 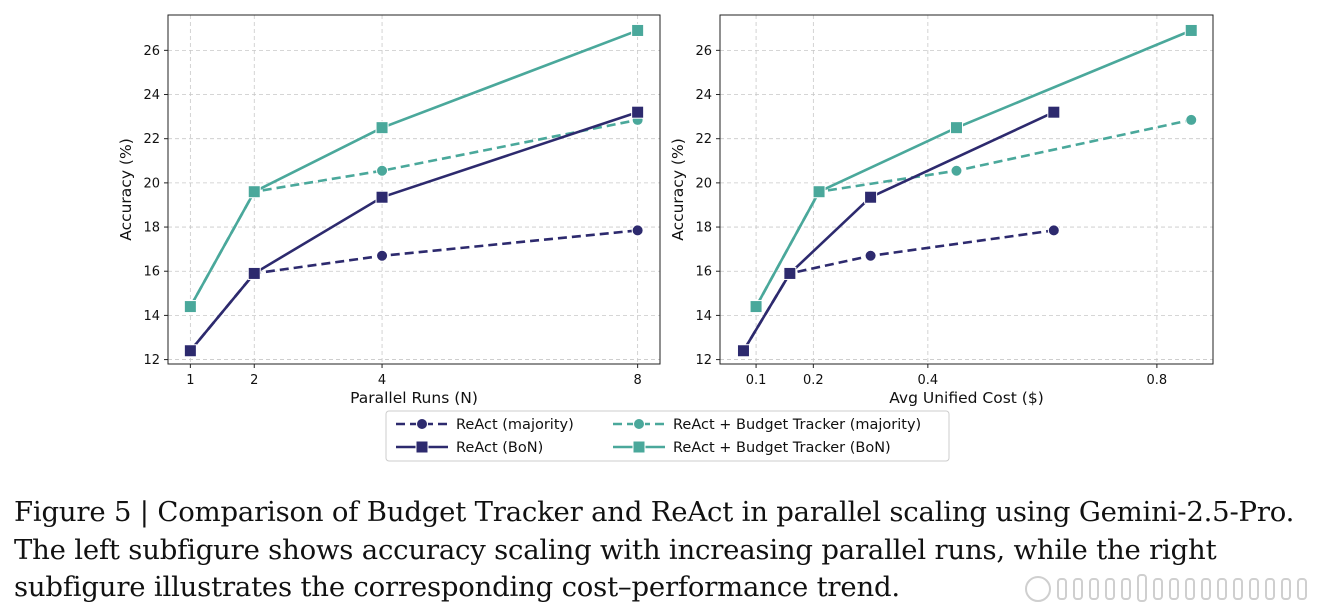 I want to click on legend-label: ReAct + Budget Tracker (majority), so click(x=797, y=425).